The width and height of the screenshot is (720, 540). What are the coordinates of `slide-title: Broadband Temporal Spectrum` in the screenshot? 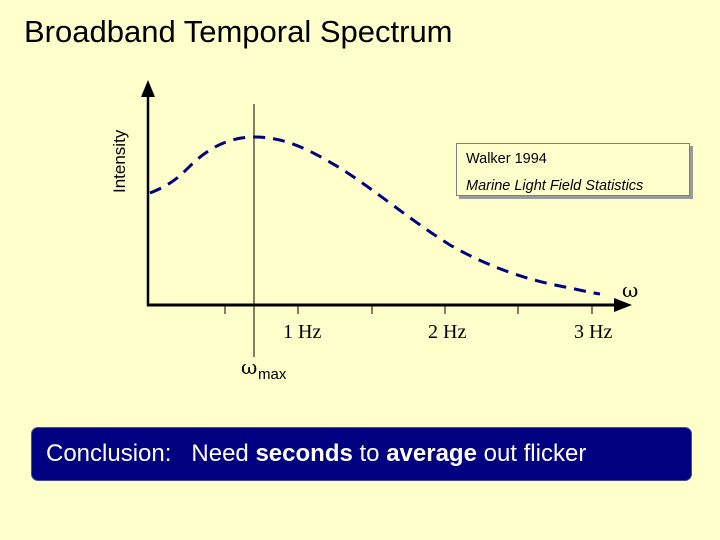 It's located at (238, 31).